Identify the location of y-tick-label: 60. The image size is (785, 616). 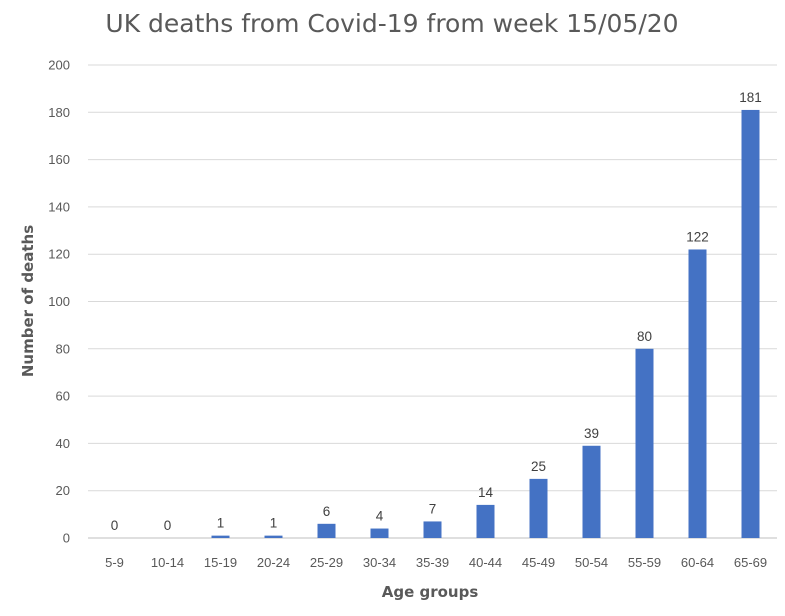
(63, 396).